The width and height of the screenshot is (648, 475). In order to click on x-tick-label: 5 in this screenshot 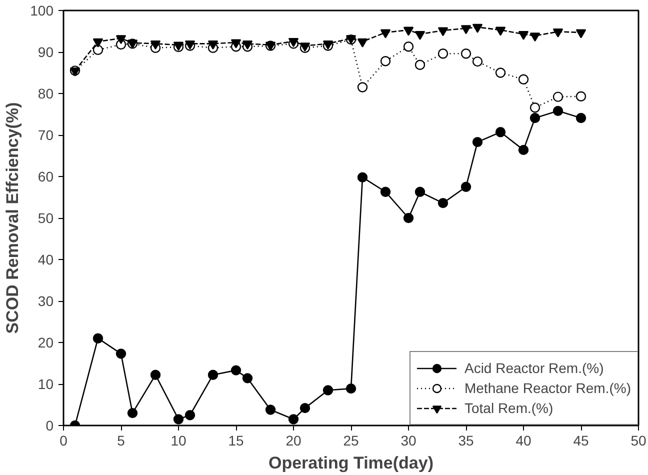, I will do `click(121, 440)`.